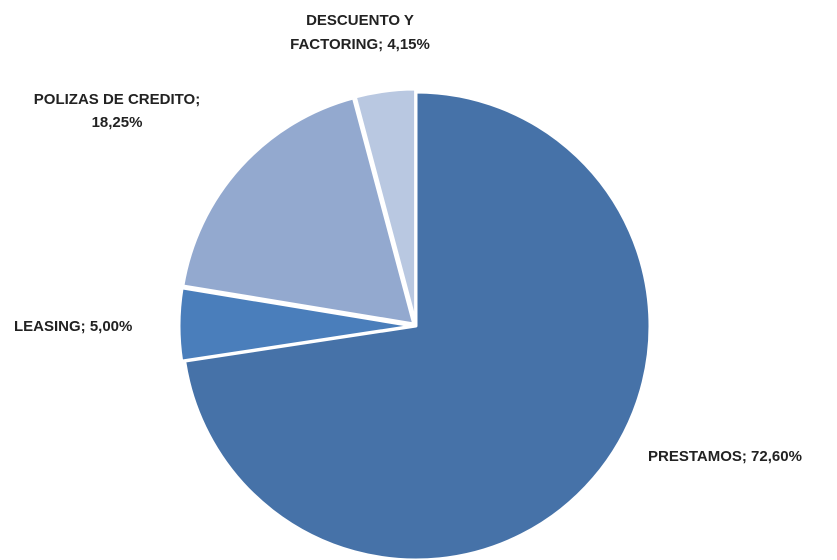 The width and height of the screenshot is (837, 560). I want to click on label-leasing: LEASING; 5,00%, so click(73, 326).